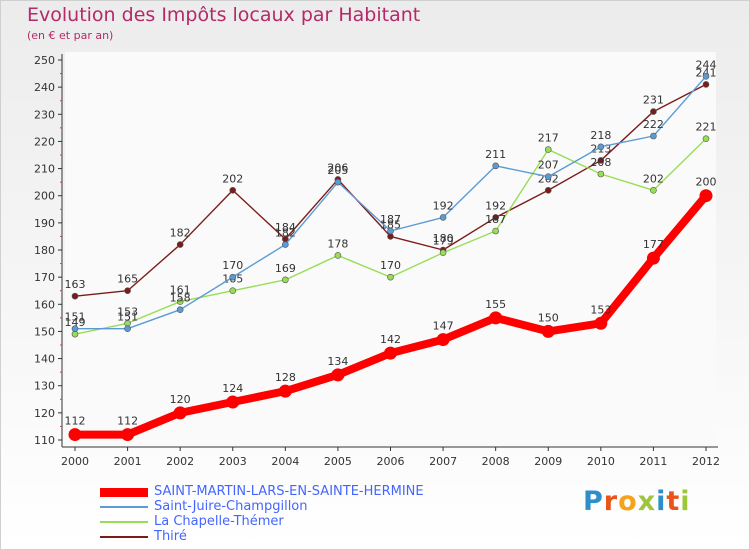  I want to click on y-tick-label: 180, so click(44, 250).